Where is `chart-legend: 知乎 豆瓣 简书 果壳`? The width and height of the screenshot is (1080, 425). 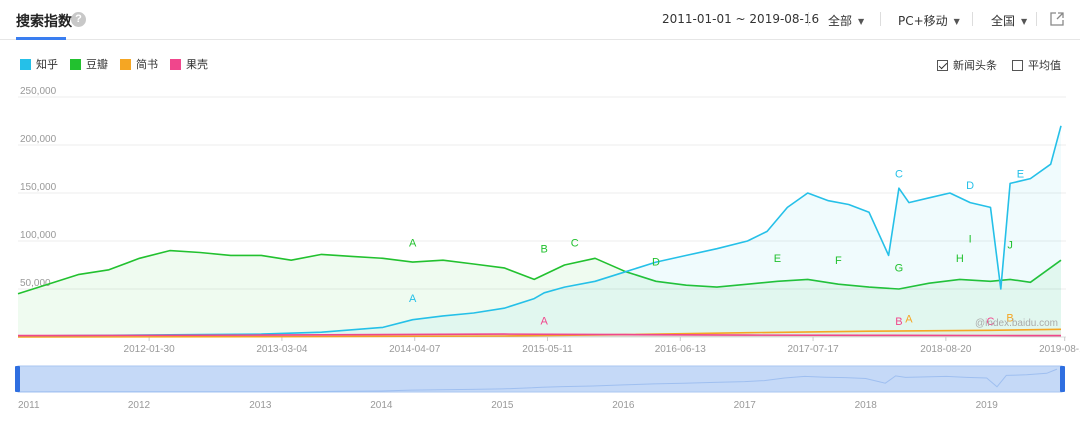 chart-legend: 知乎 豆瓣 简书 果壳 is located at coordinates (114, 64).